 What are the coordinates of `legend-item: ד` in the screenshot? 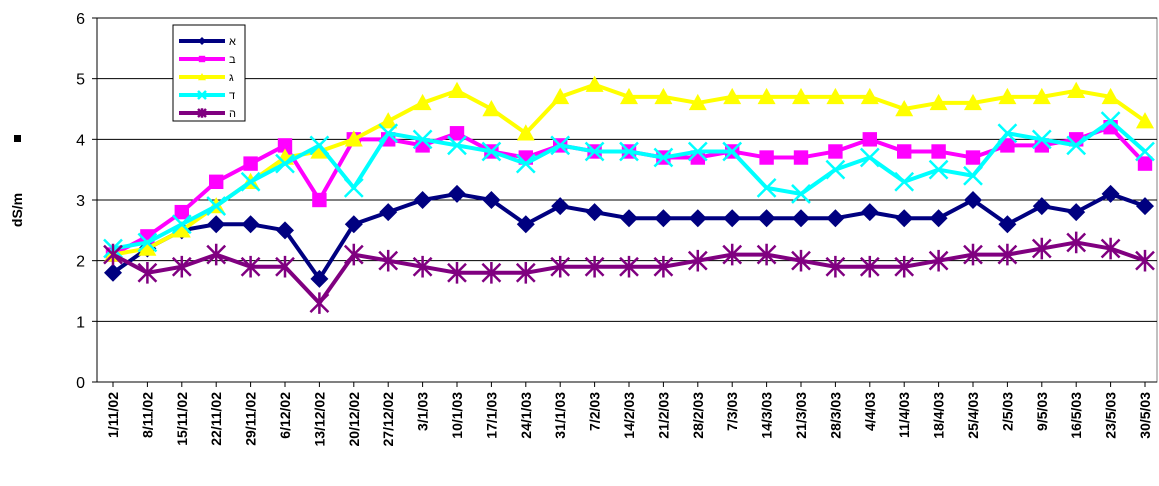 It's located at (207, 96).